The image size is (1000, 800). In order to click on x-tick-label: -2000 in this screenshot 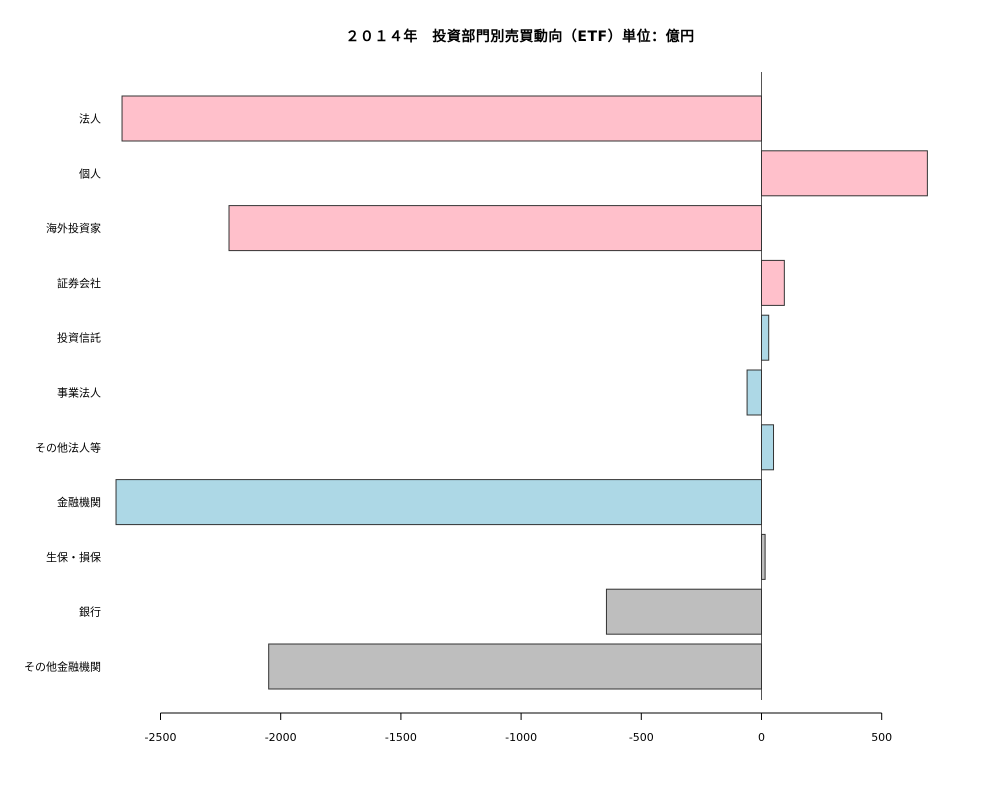, I will do `click(281, 737)`.